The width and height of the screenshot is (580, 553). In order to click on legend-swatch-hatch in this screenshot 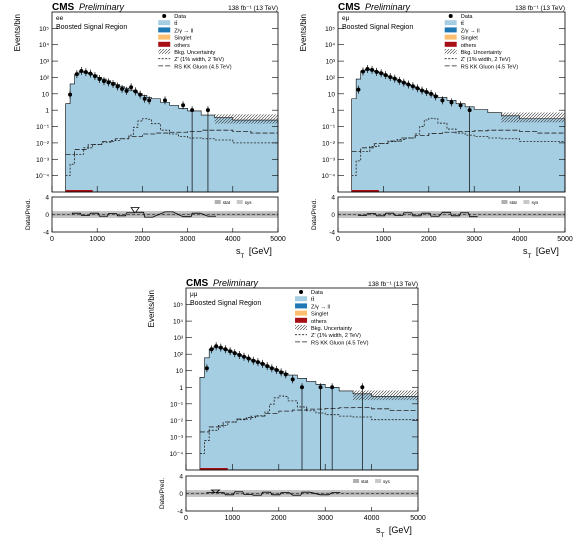, I will do `click(450, 51)`.